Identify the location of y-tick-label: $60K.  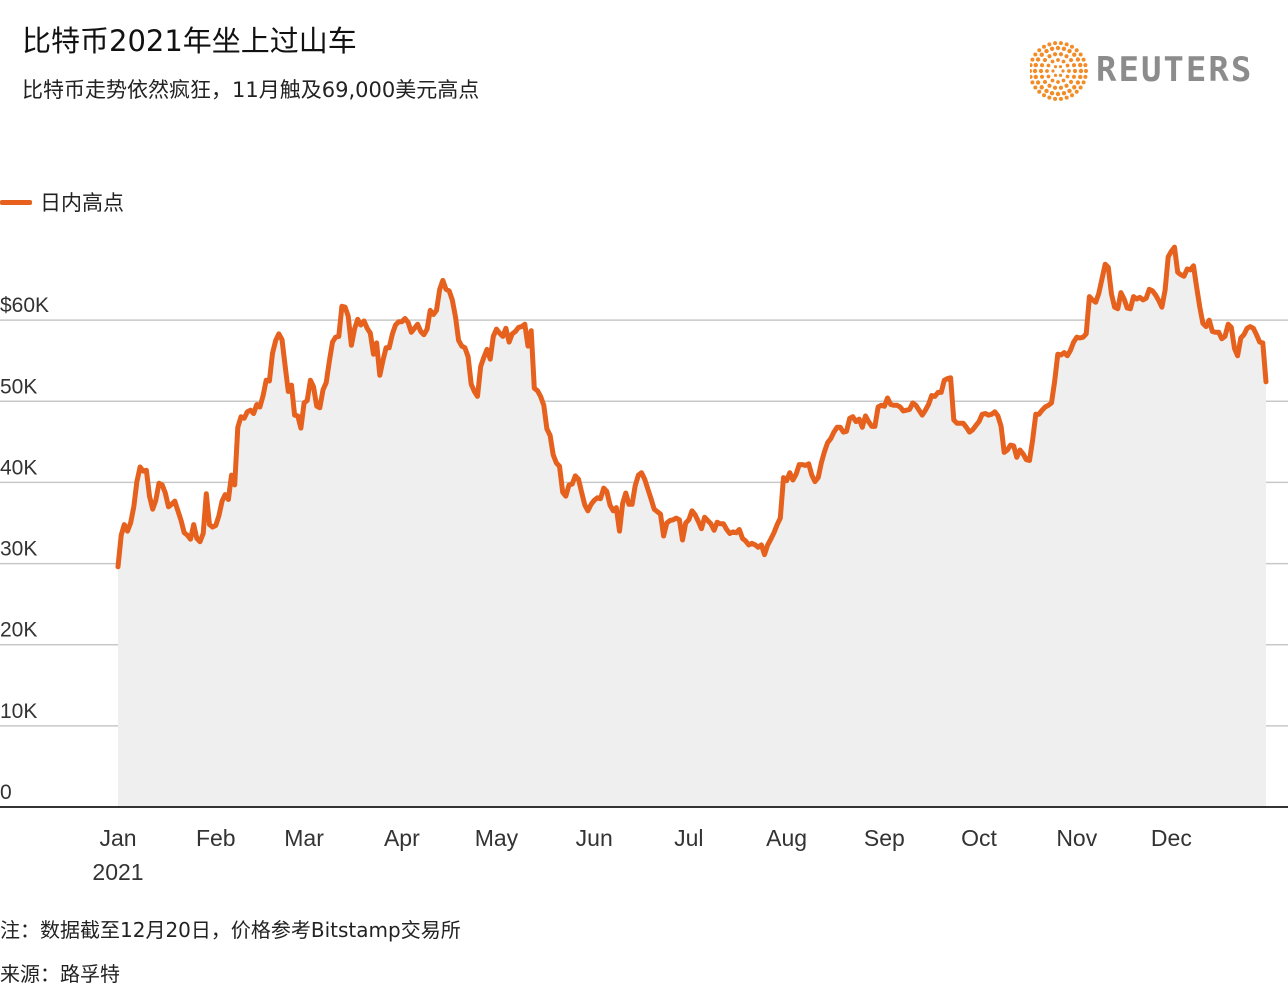
(24, 305).